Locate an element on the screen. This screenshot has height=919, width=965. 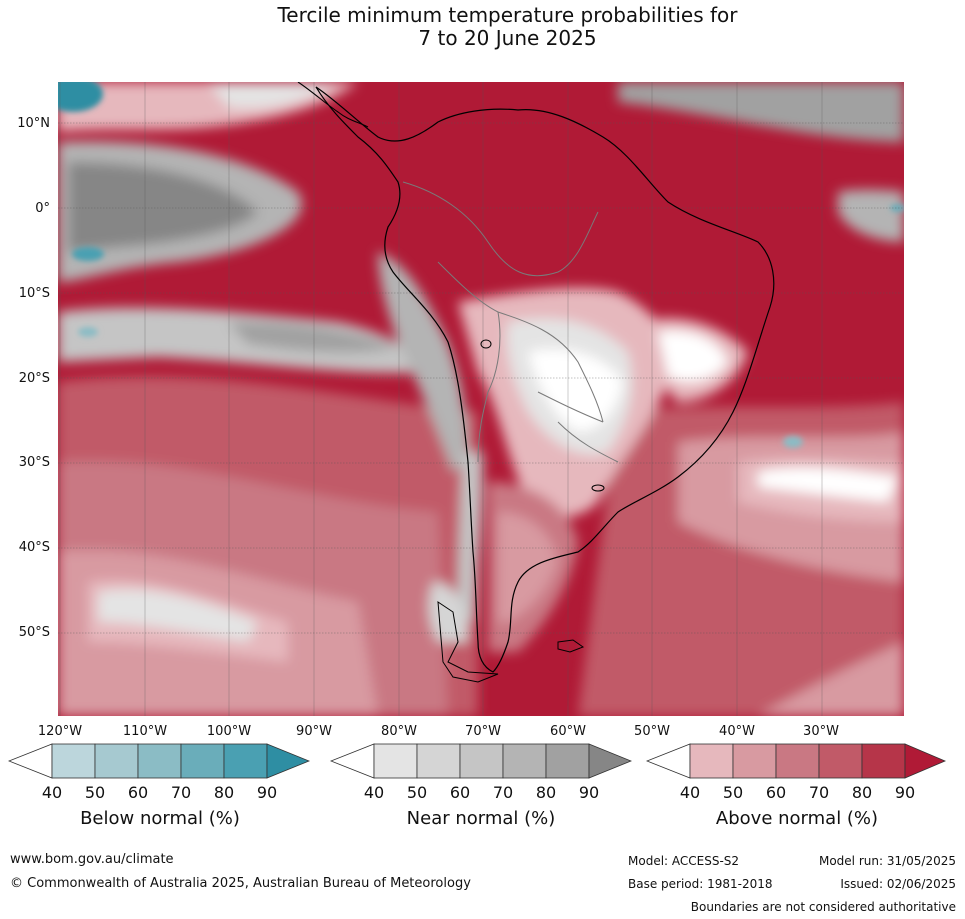
lon-label-90w: 90°W is located at coordinates (314, 731).